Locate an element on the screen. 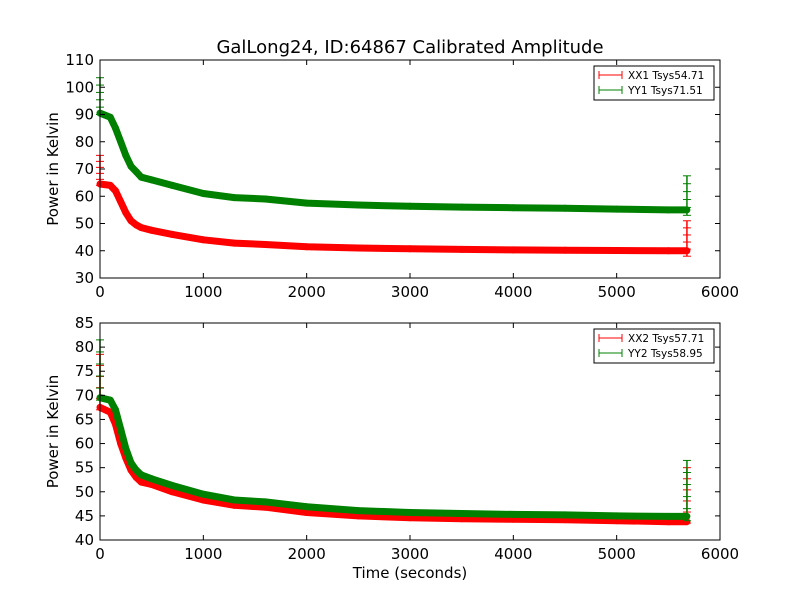 Image resolution: width=800 pixels, height=600 pixels. legend-label: YY2 Tsys58.95 is located at coordinates (665, 354).